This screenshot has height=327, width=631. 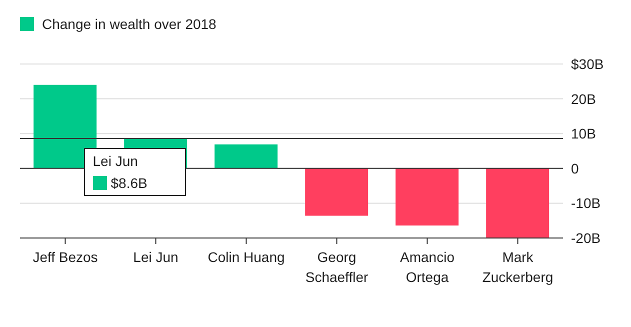 I want to click on x-tick-label: Colin Huang, so click(x=246, y=257).